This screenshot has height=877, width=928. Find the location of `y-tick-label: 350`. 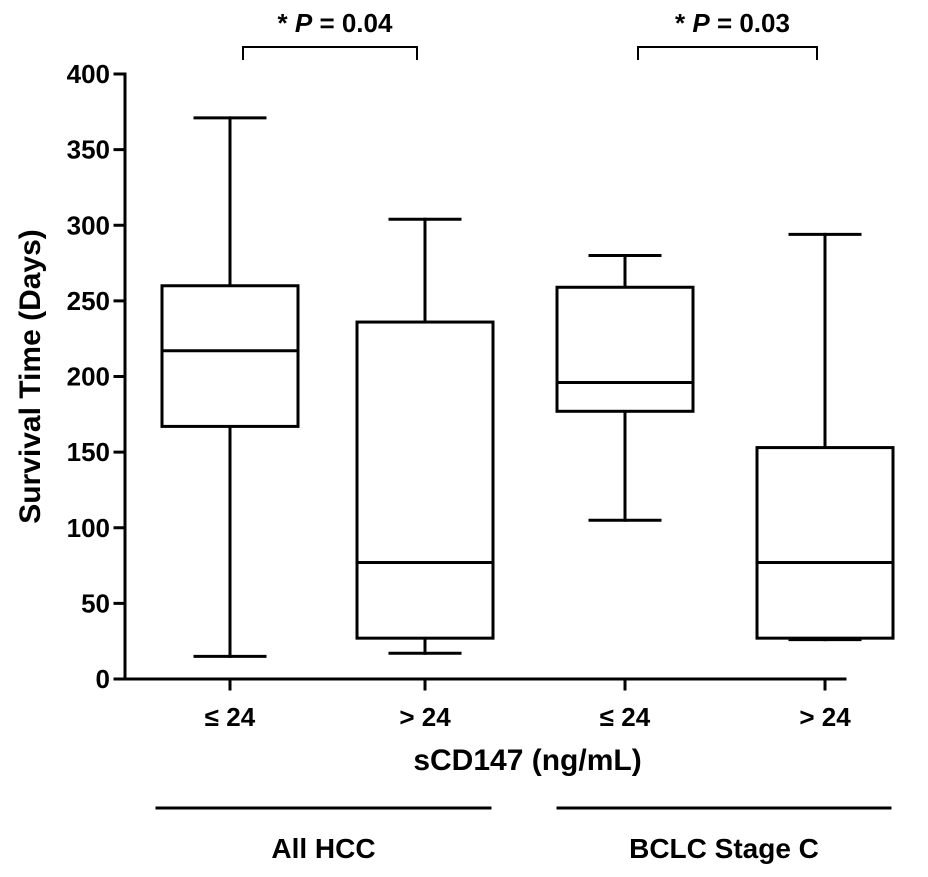

y-tick-label: 350 is located at coordinates (88, 150).